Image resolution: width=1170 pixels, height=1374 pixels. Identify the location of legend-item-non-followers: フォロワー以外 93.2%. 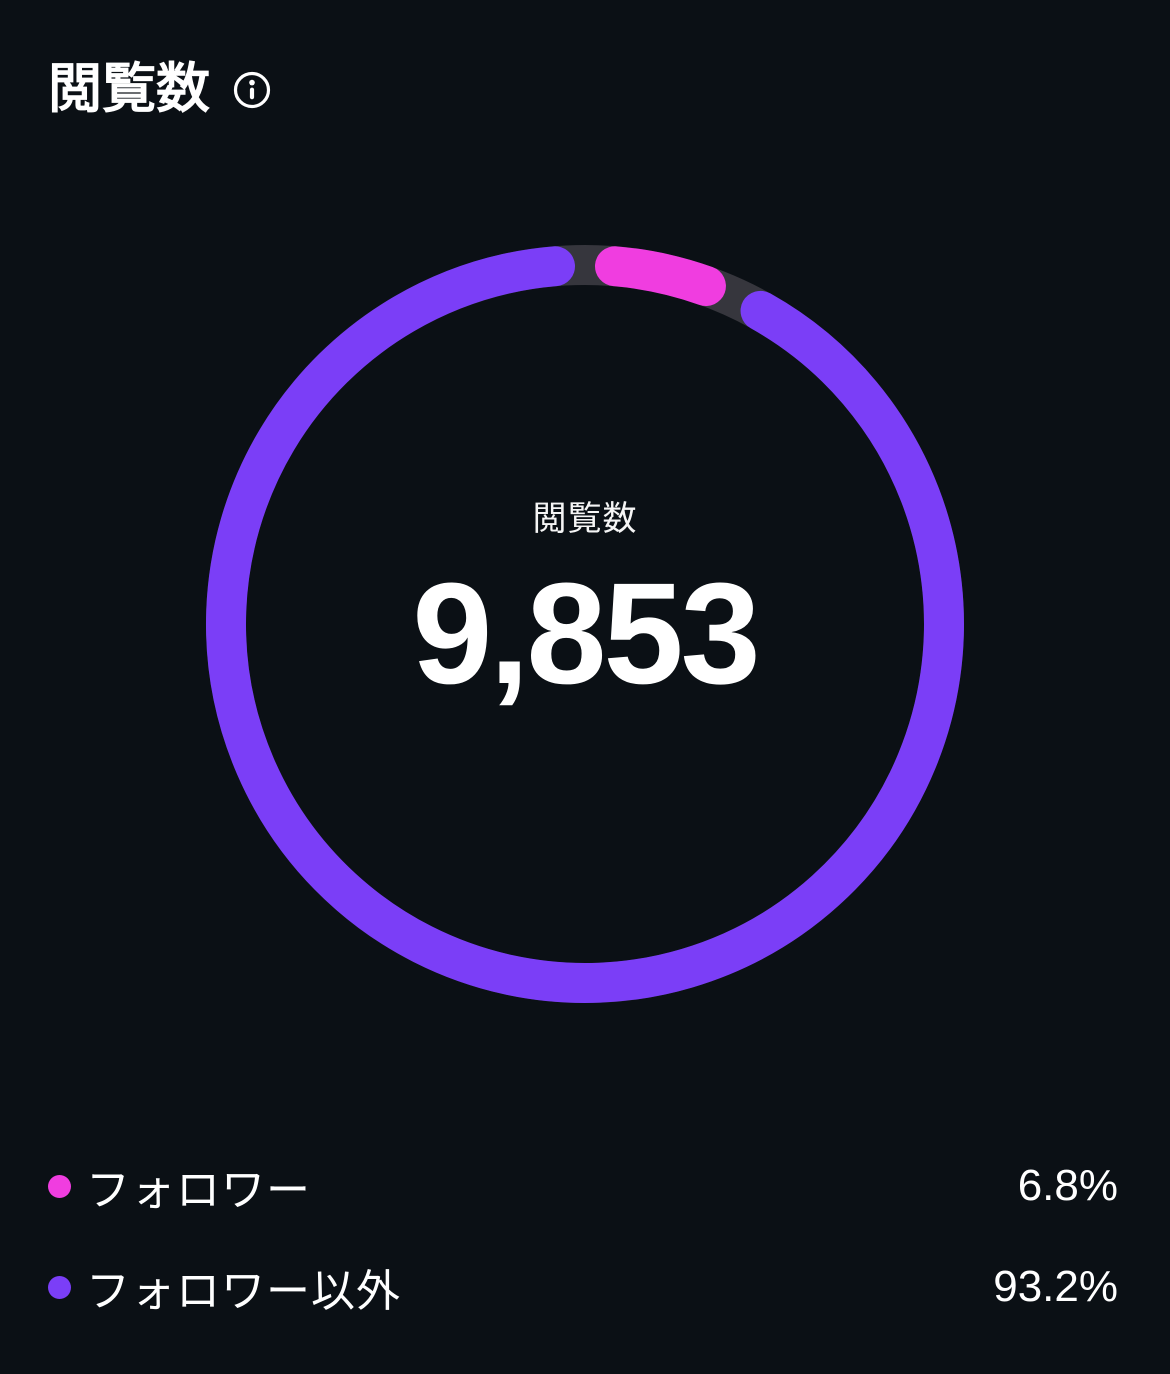
(583, 1289).